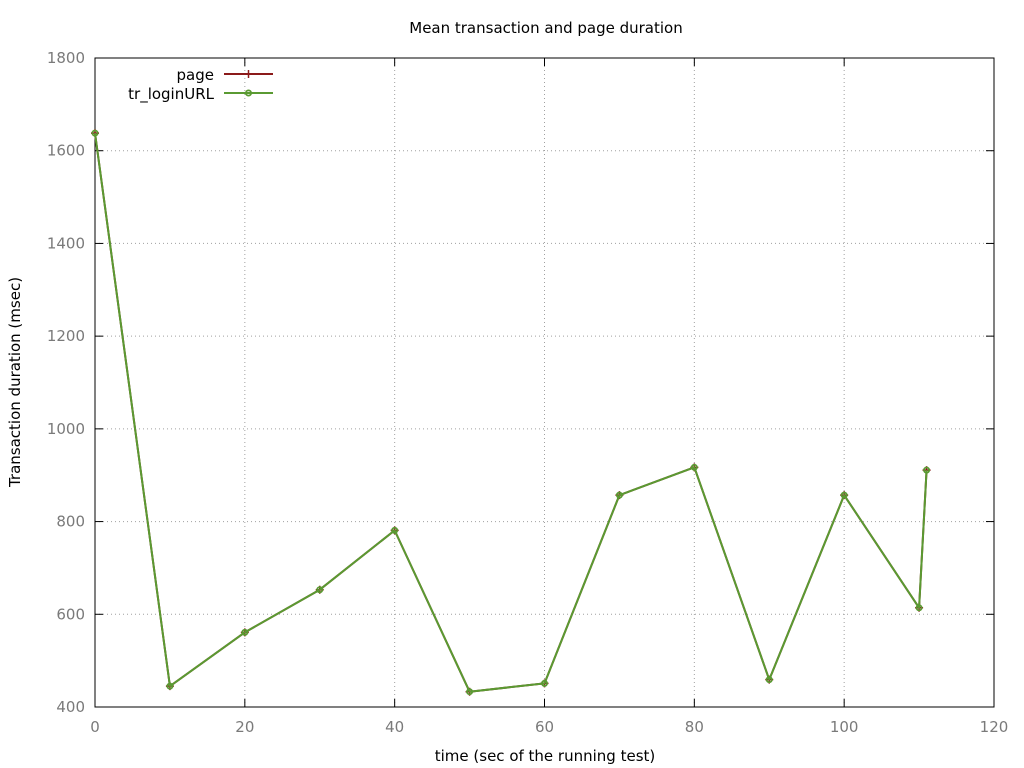 The width and height of the screenshot is (1024, 768). Describe the element at coordinates (545, 756) in the screenshot. I see `x-axis-title: time (sec of the running test)` at that location.